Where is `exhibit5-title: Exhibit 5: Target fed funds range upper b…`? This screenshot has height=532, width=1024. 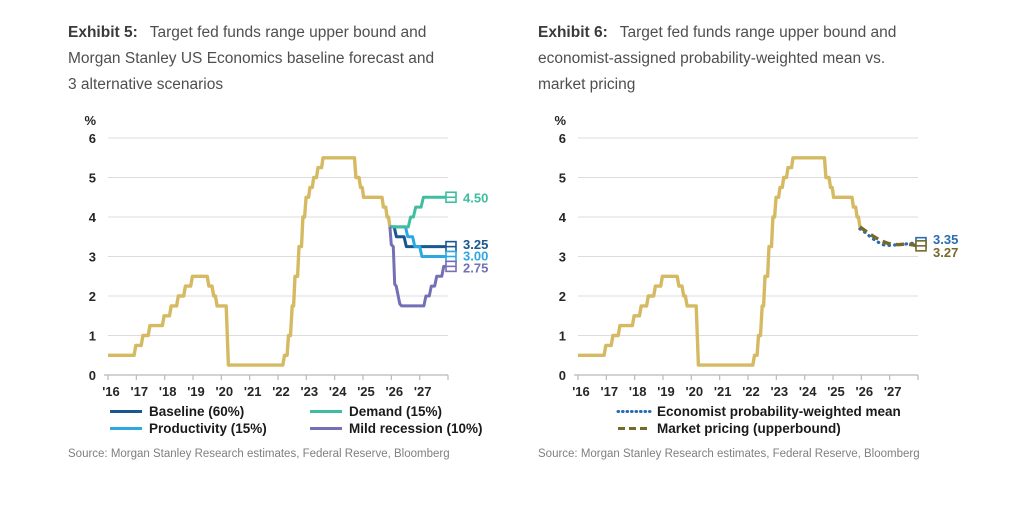
exhibit5-title: Exhibit 5: Target fed funds range upper b… is located at coordinates (286, 59).